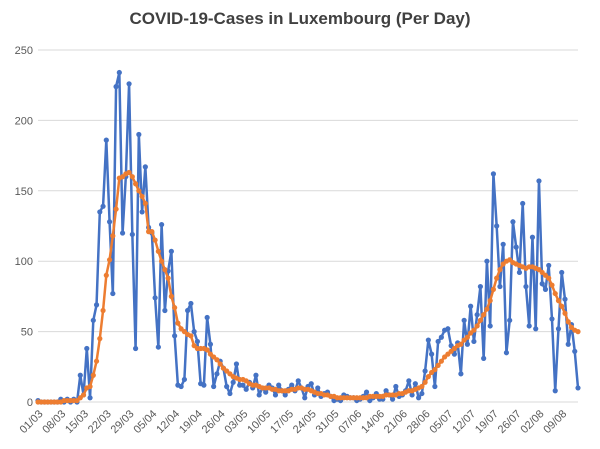  Describe the element at coordinates (373, 422) in the screenshot. I see `x-tick-label: 14/06` at that location.